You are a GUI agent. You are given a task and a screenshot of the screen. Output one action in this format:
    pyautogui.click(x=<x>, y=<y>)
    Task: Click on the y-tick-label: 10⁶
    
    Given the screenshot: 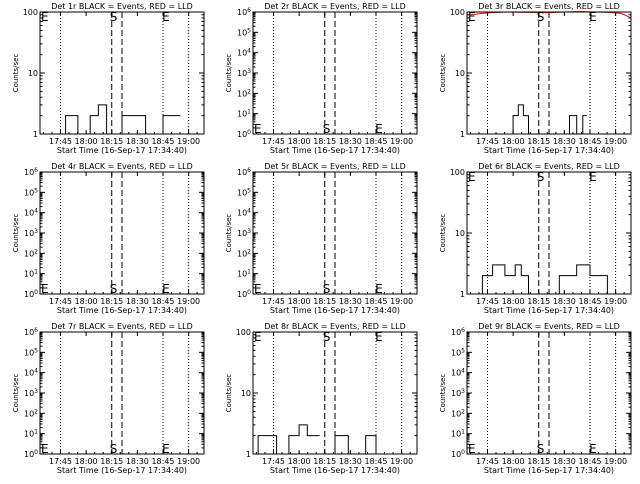 What is the action you would take?
    pyautogui.click(x=458, y=332)
    